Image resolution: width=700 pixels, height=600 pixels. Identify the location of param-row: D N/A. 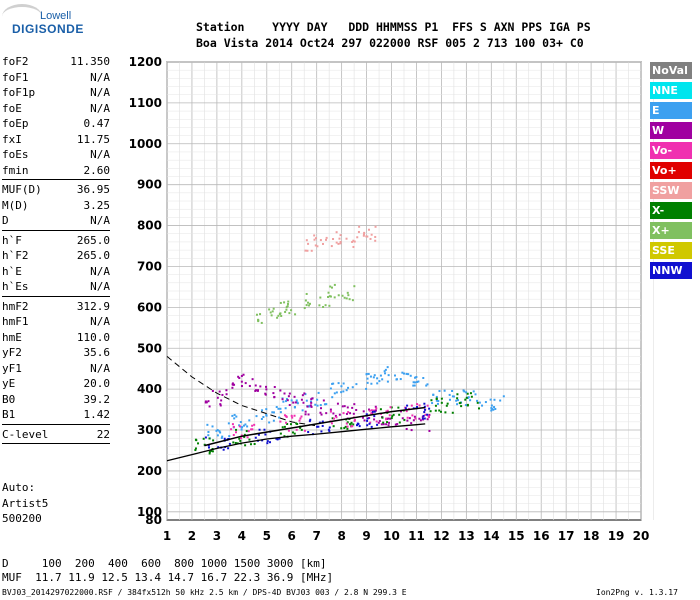
(56, 221).